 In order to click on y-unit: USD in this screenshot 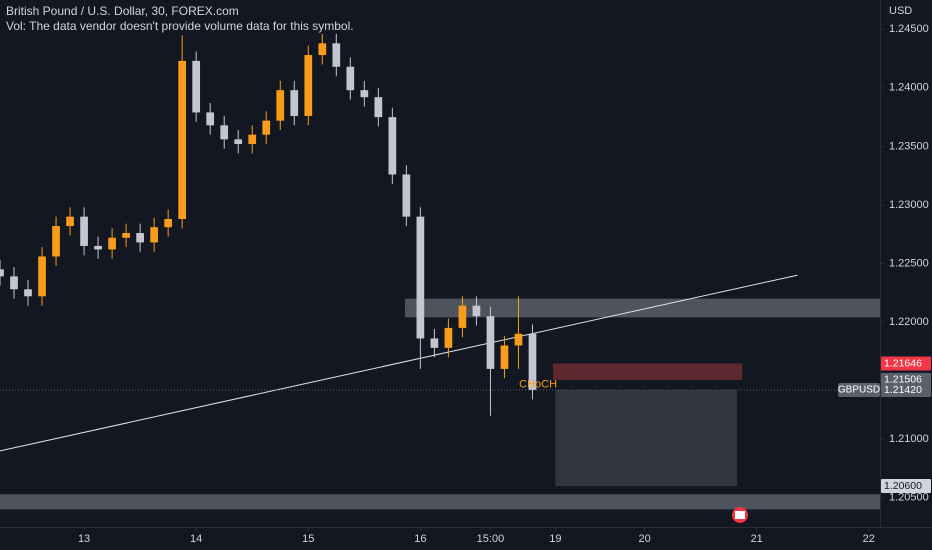, I will do `click(900, 11)`.